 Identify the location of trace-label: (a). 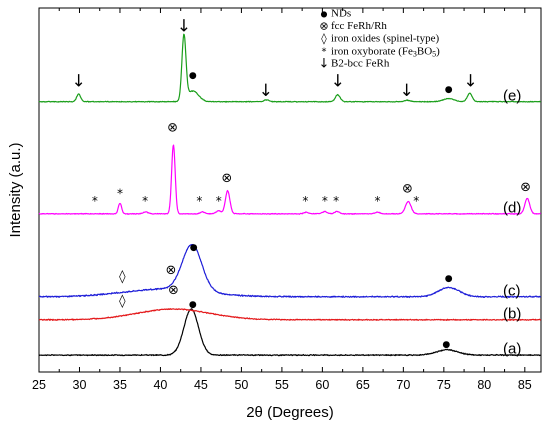
(512, 349).